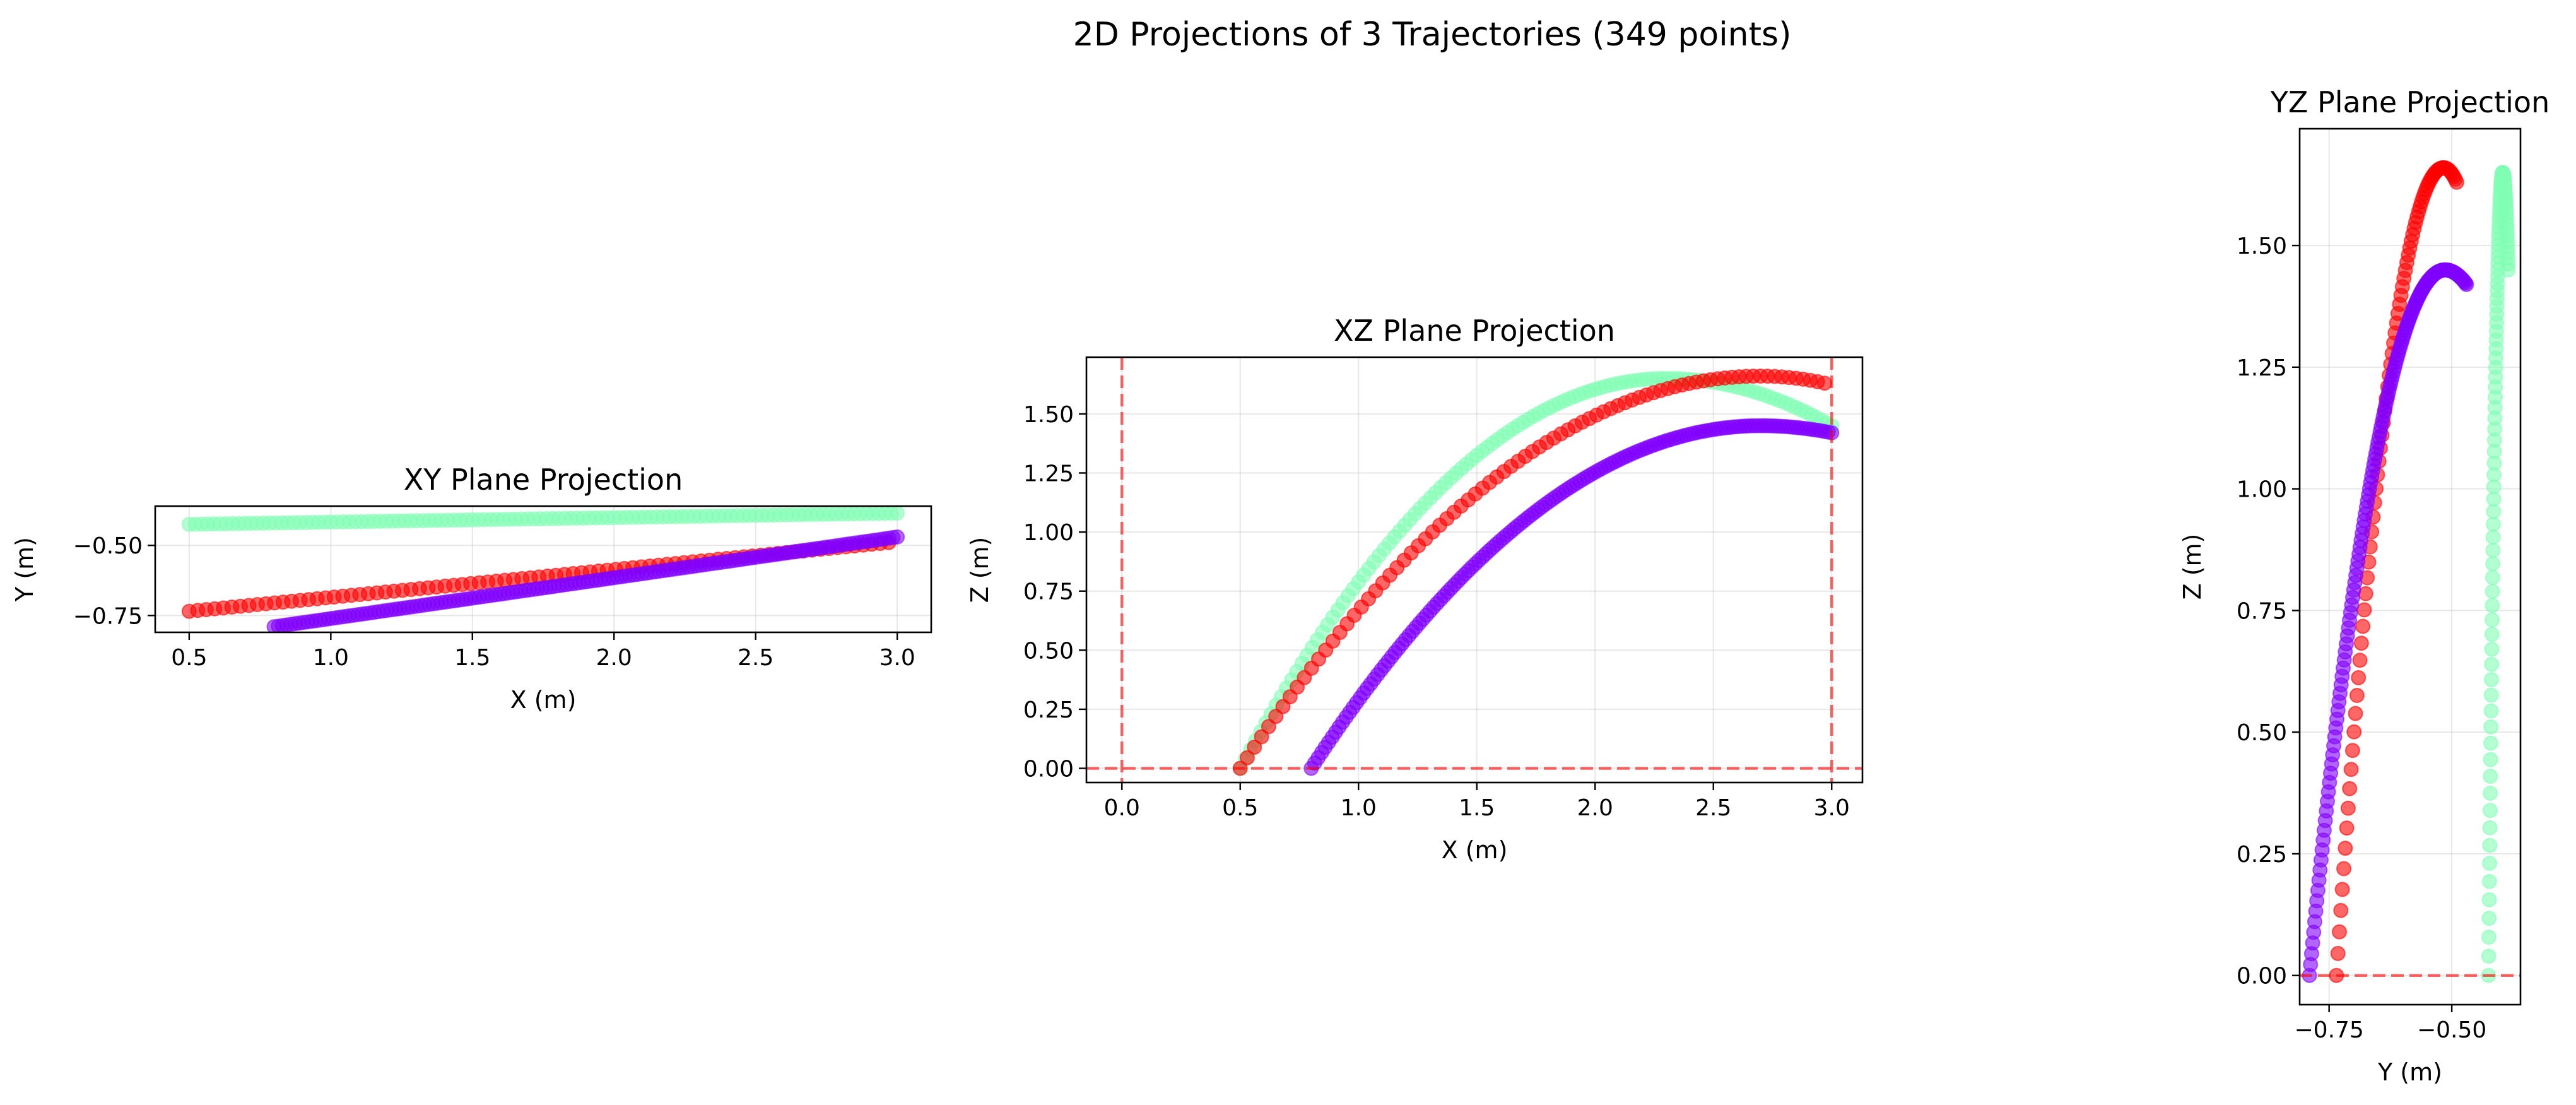  Describe the element at coordinates (1832, 808) in the screenshot. I see `xz-x-tick-label-6: 3.0` at that location.